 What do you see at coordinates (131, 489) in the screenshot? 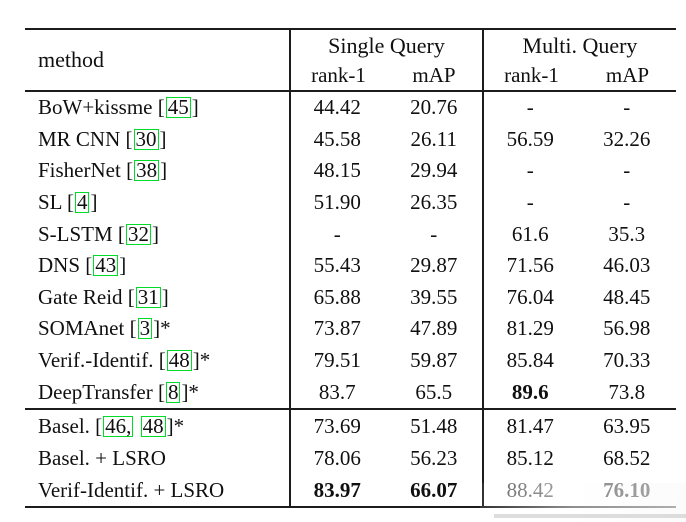
I see `method-text: Verif-Identif. + LSRO` at bounding box center [131, 489].